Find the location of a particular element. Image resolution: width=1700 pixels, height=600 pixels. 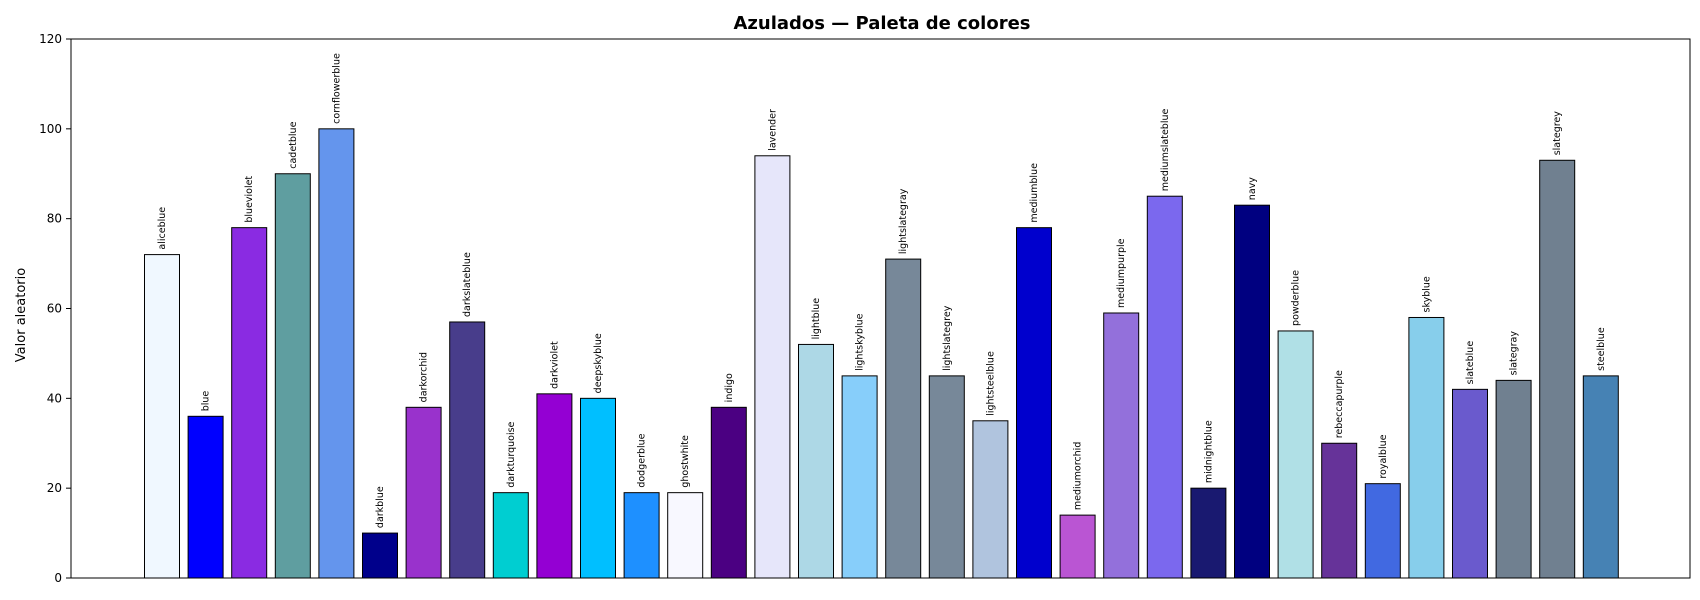

bar-blue is located at coordinates (205, 497).